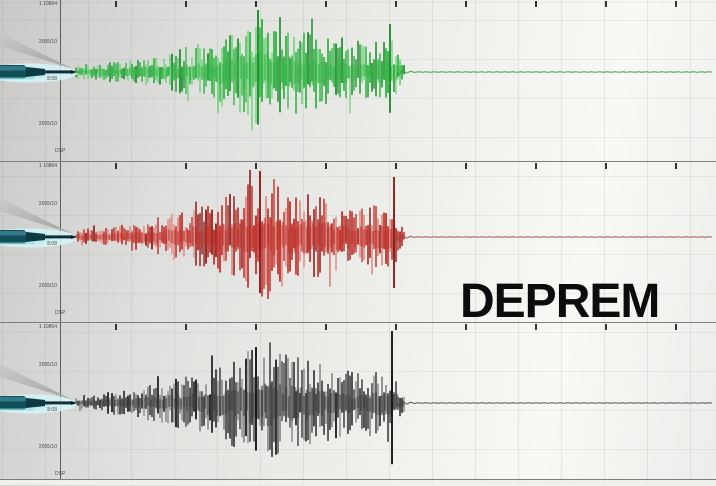 The image size is (716, 486). What do you see at coordinates (60, 80) in the screenshot?
I see `vertical-axis-line` at bounding box center [60, 80].